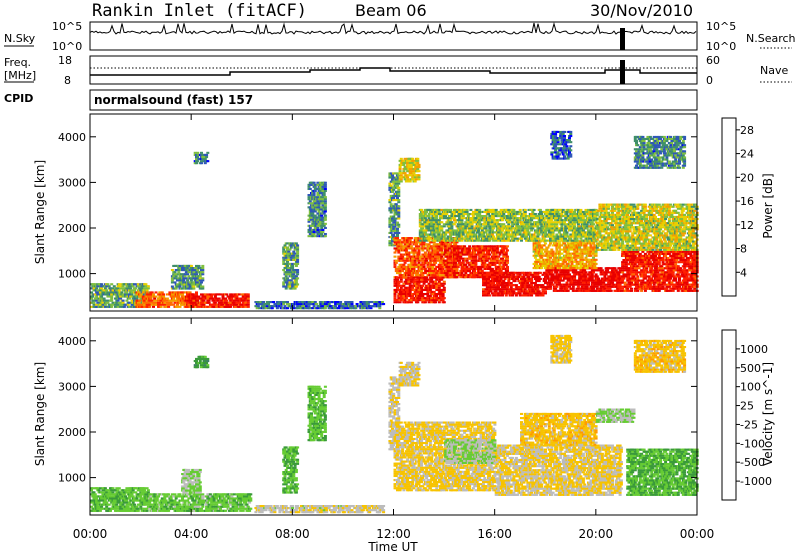 Image resolution: width=800 pixels, height=554 pixels. What do you see at coordinates (756, 481) in the screenshot?
I see `colorbar-tick-label: -1000` at bounding box center [756, 481].